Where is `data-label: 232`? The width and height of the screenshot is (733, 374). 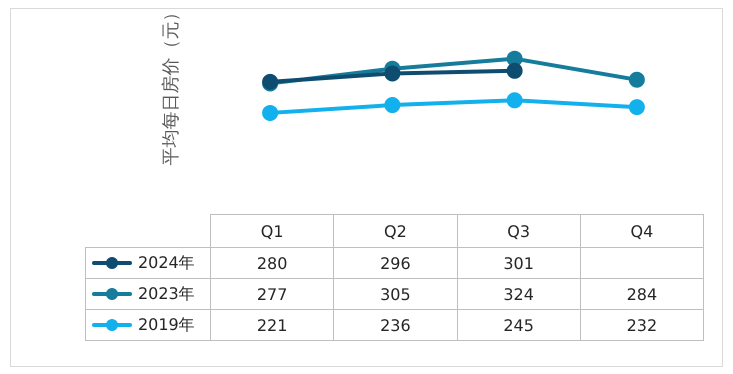 data-label: 232 is located at coordinates (642, 325).